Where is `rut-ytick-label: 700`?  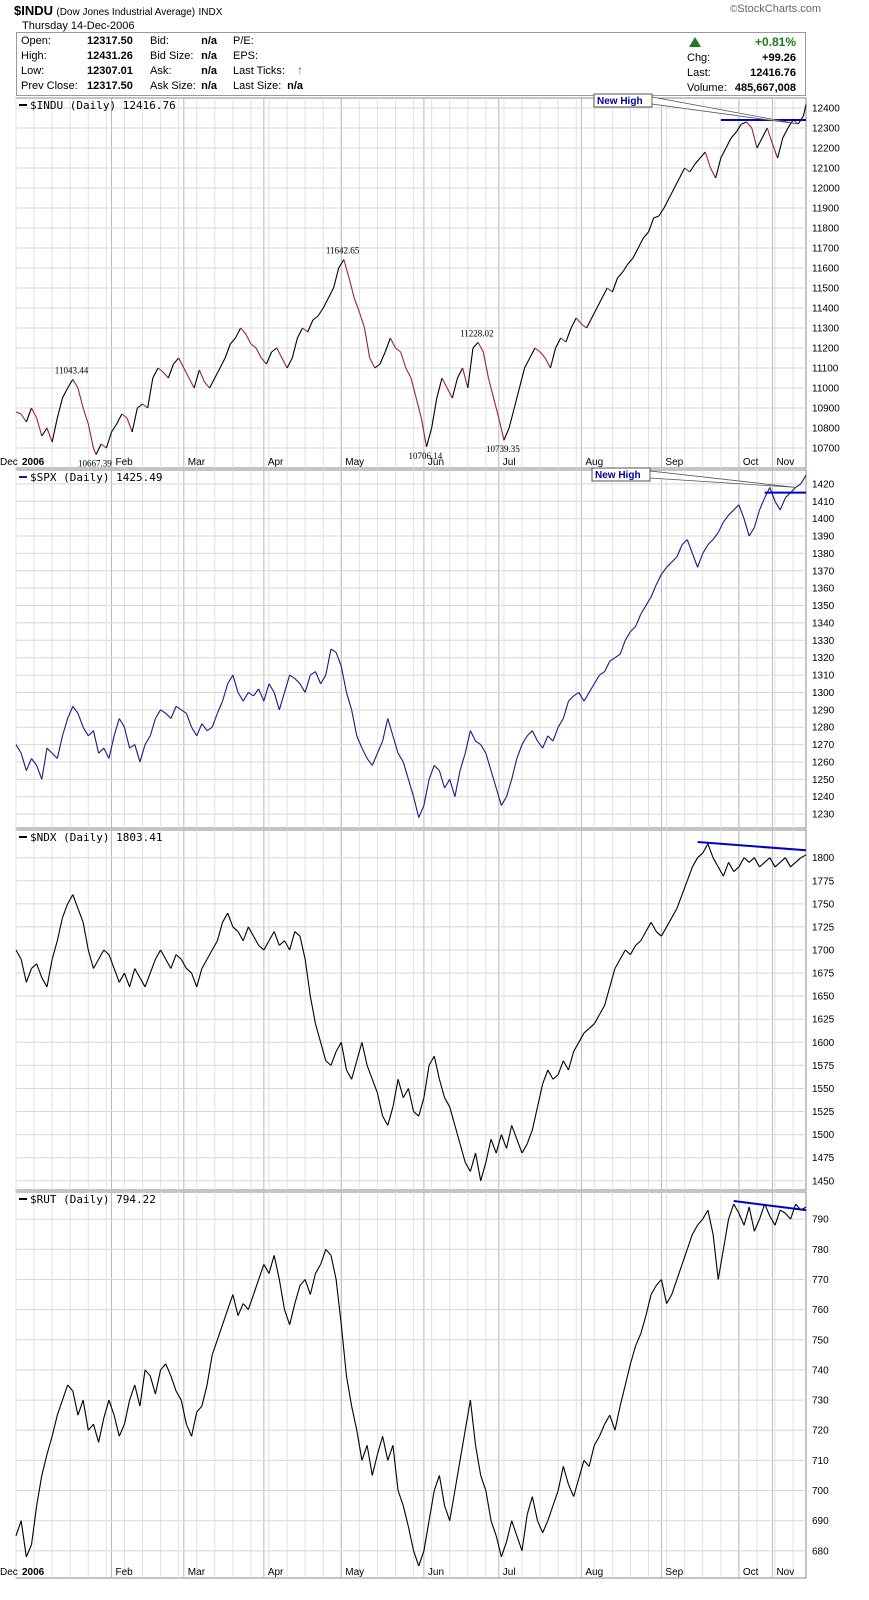 rut-ytick-label: 700 is located at coordinates (820, 1491).